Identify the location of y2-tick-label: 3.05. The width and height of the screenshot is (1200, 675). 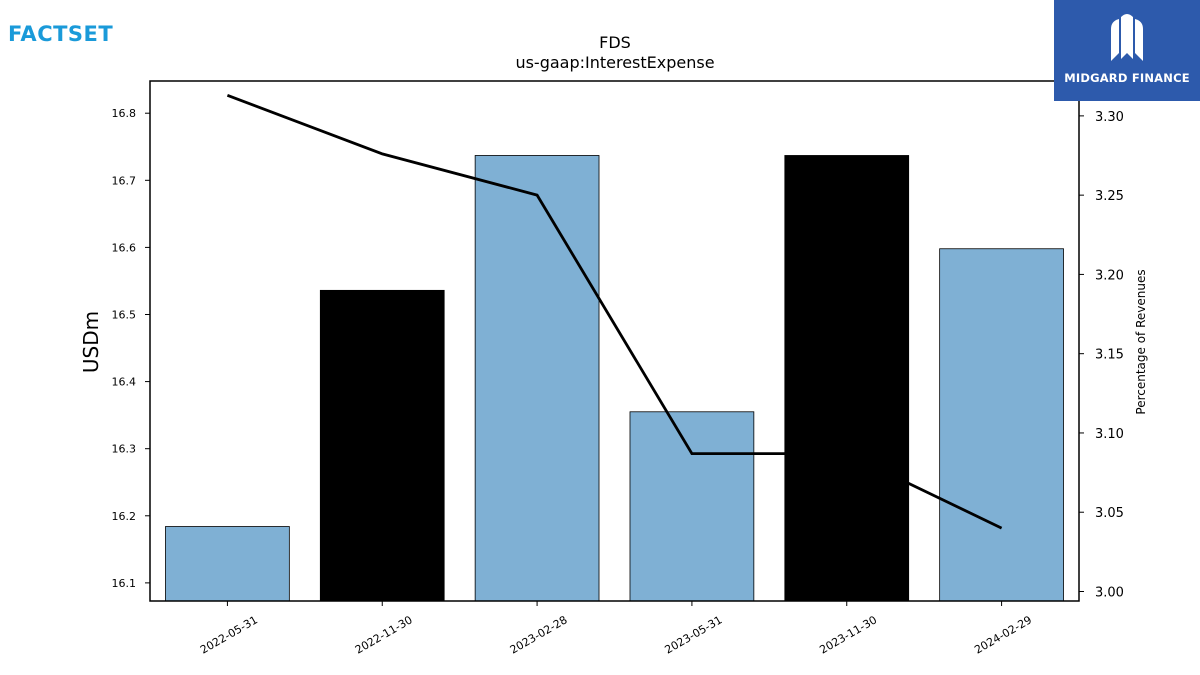
(1109, 513).